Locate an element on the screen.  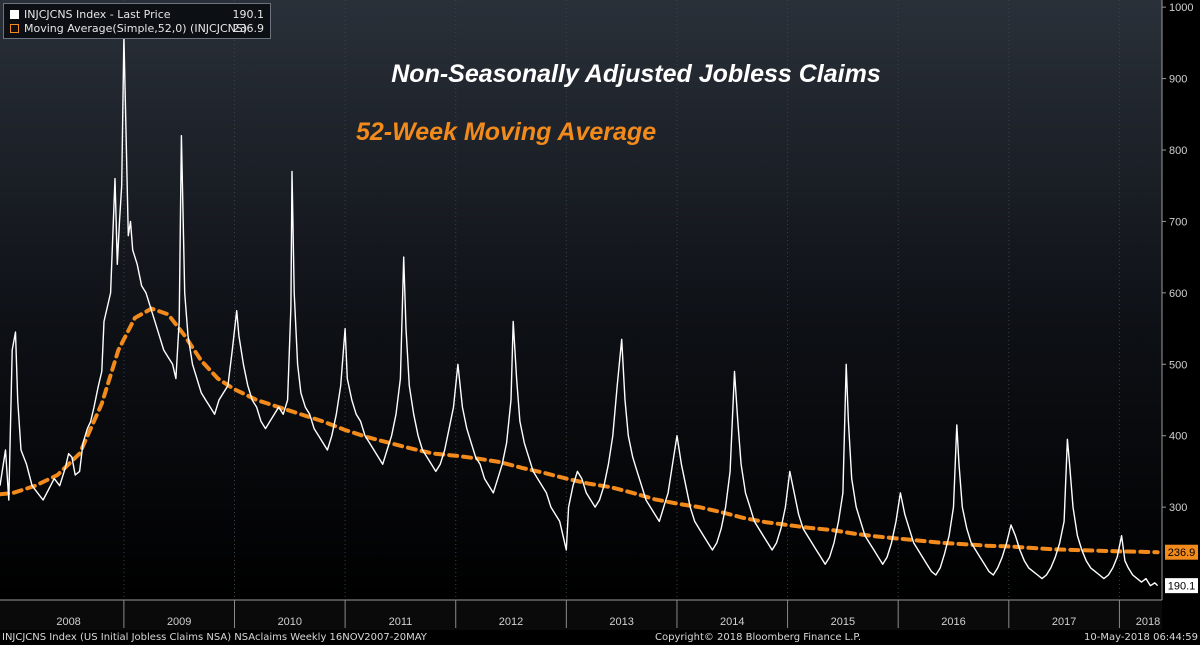
chart-title: Non-Seasonally Adjusted Jobless Claims is located at coordinates (636, 74).